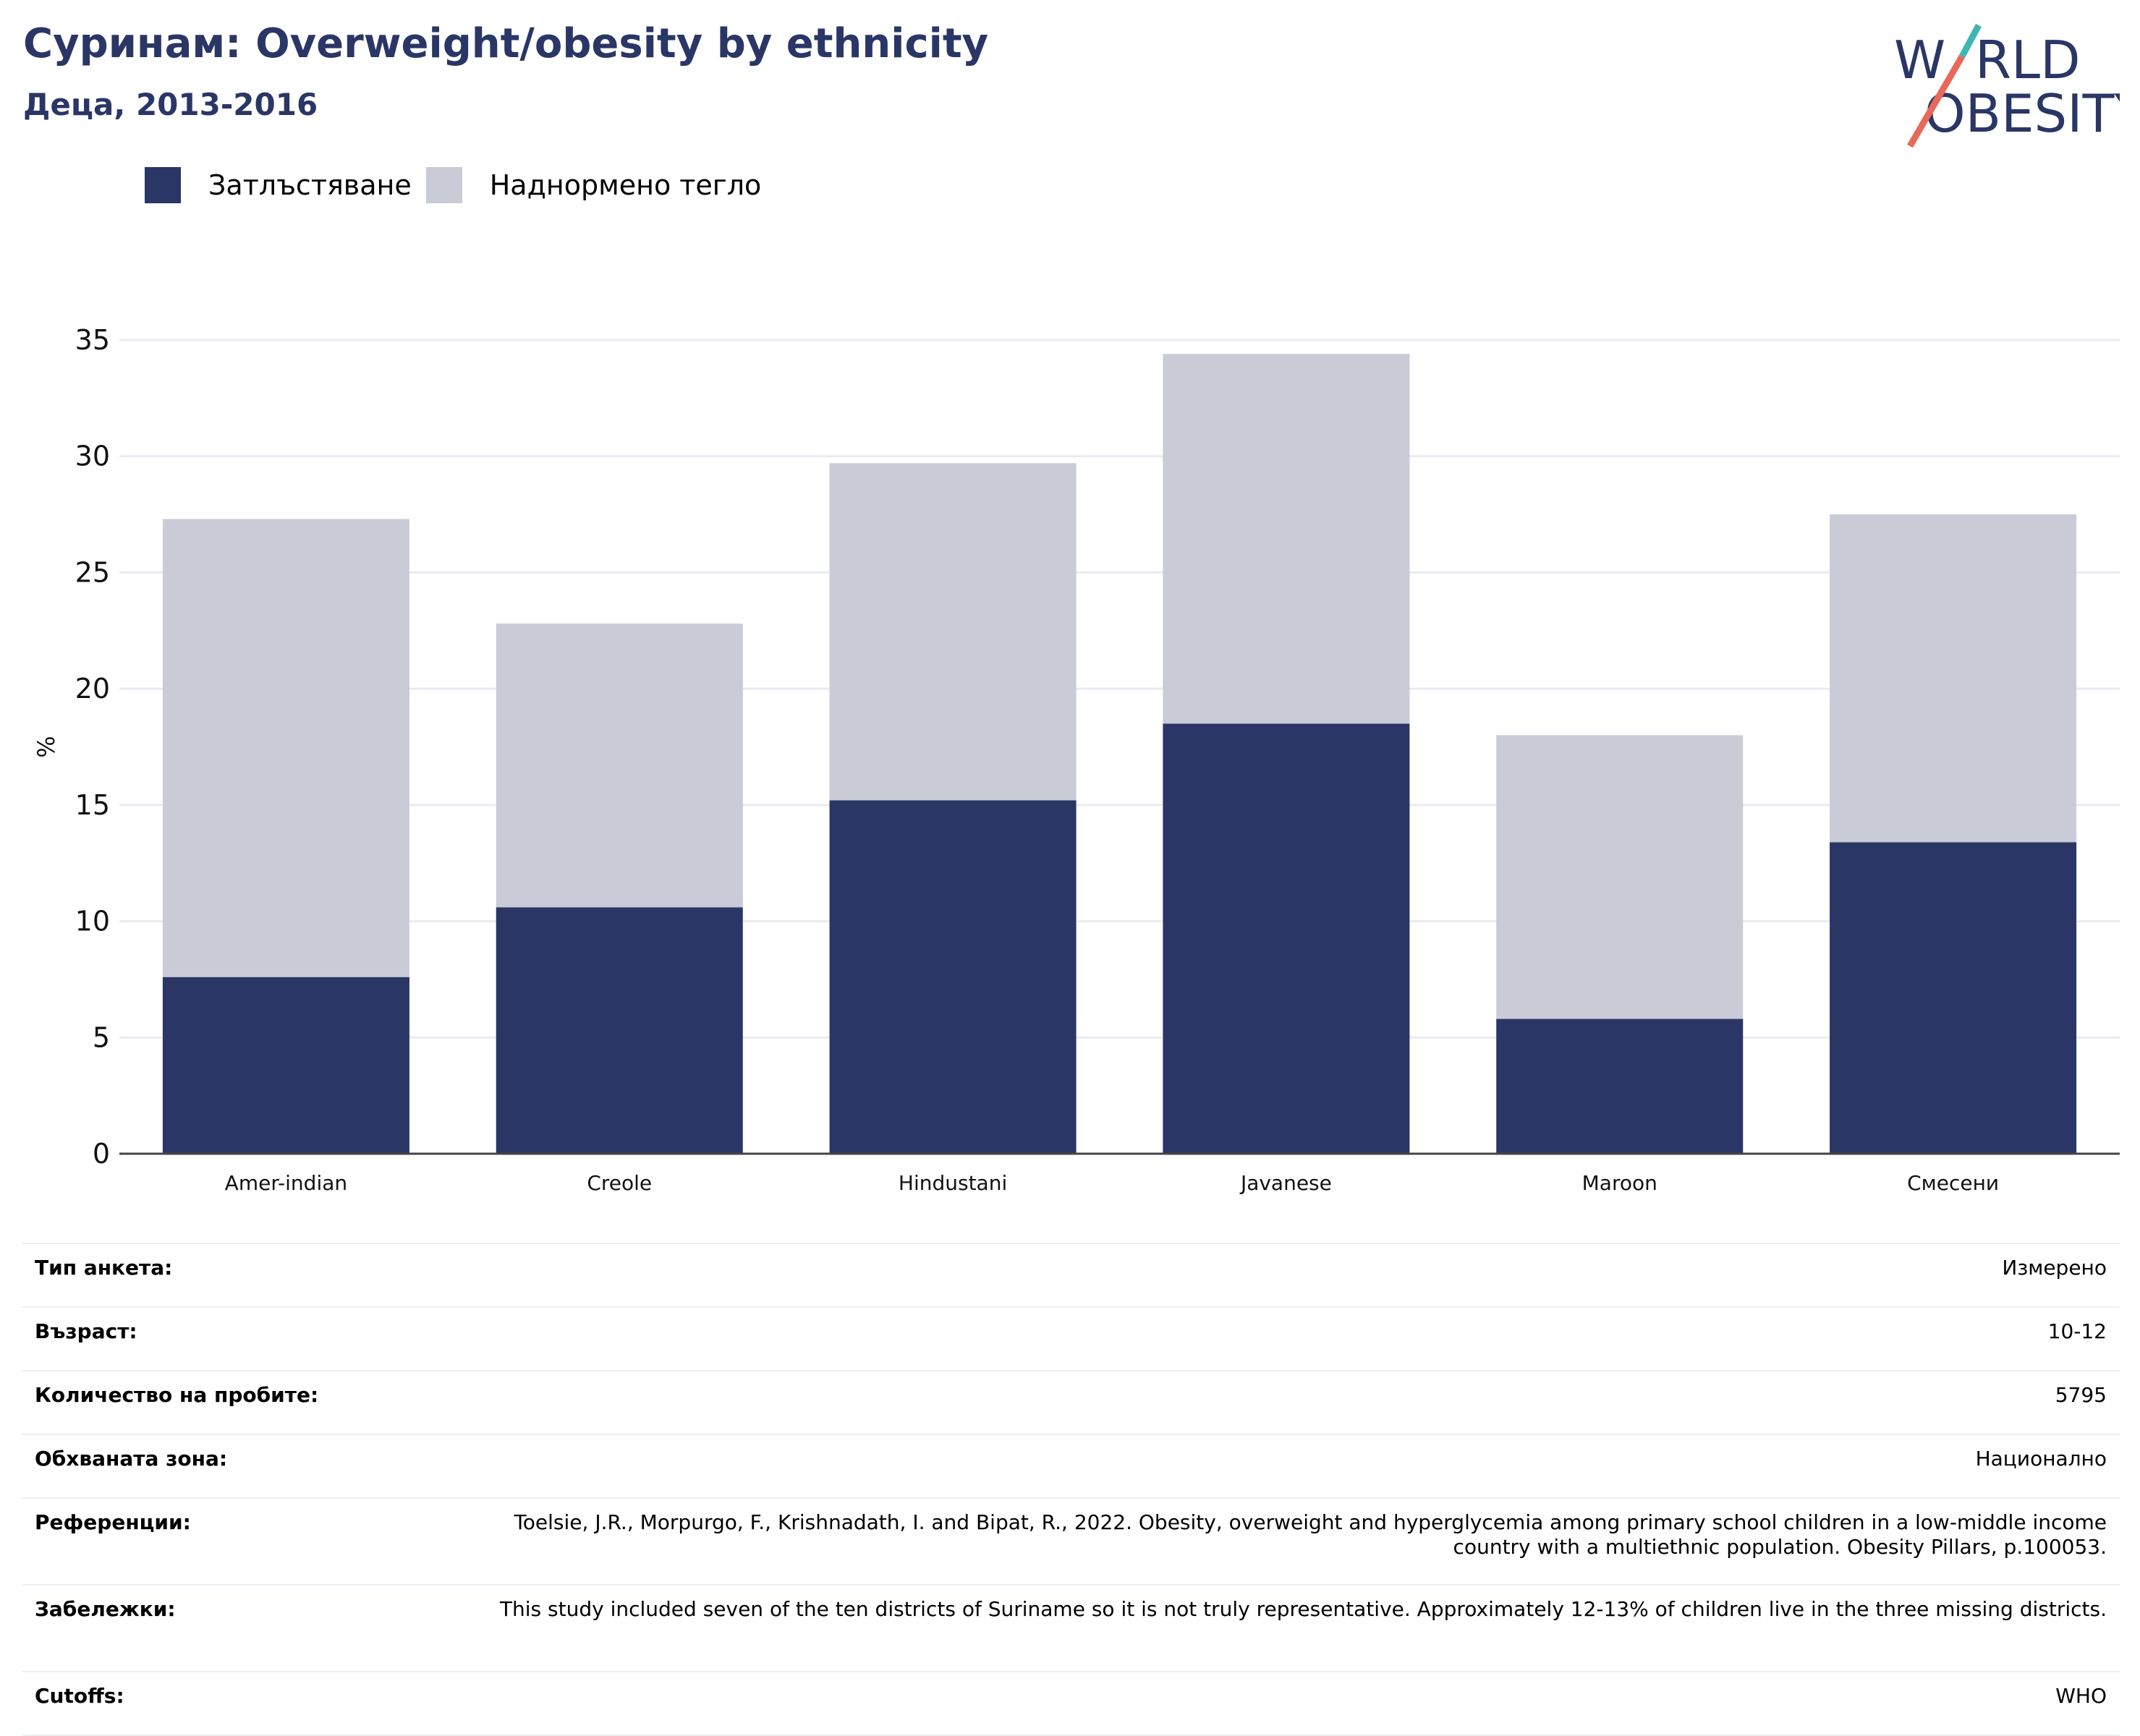 This screenshot has height=1736, width=2140. I want to click on metadata-label: Обхваната зона:, so click(131, 1459).